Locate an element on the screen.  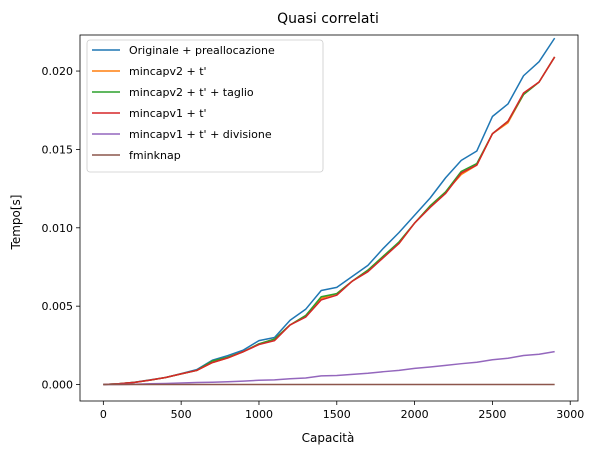
legend-label: mincapv2 + t' is located at coordinates (168, 71).